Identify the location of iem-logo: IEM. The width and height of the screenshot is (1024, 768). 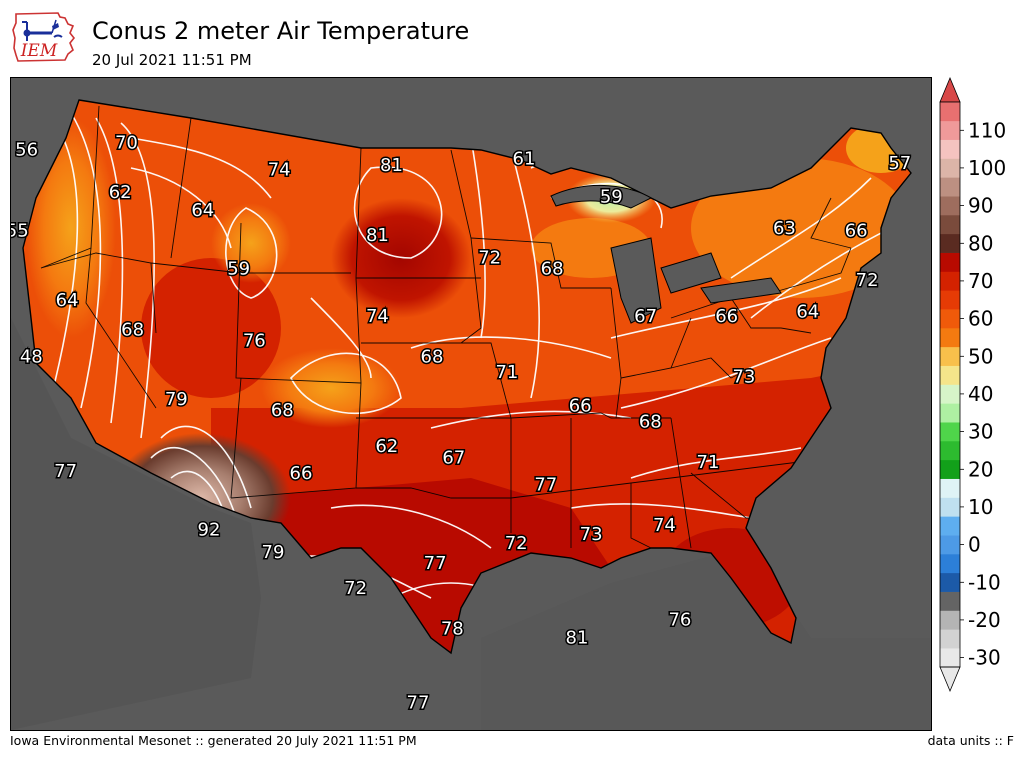
(44, 37).